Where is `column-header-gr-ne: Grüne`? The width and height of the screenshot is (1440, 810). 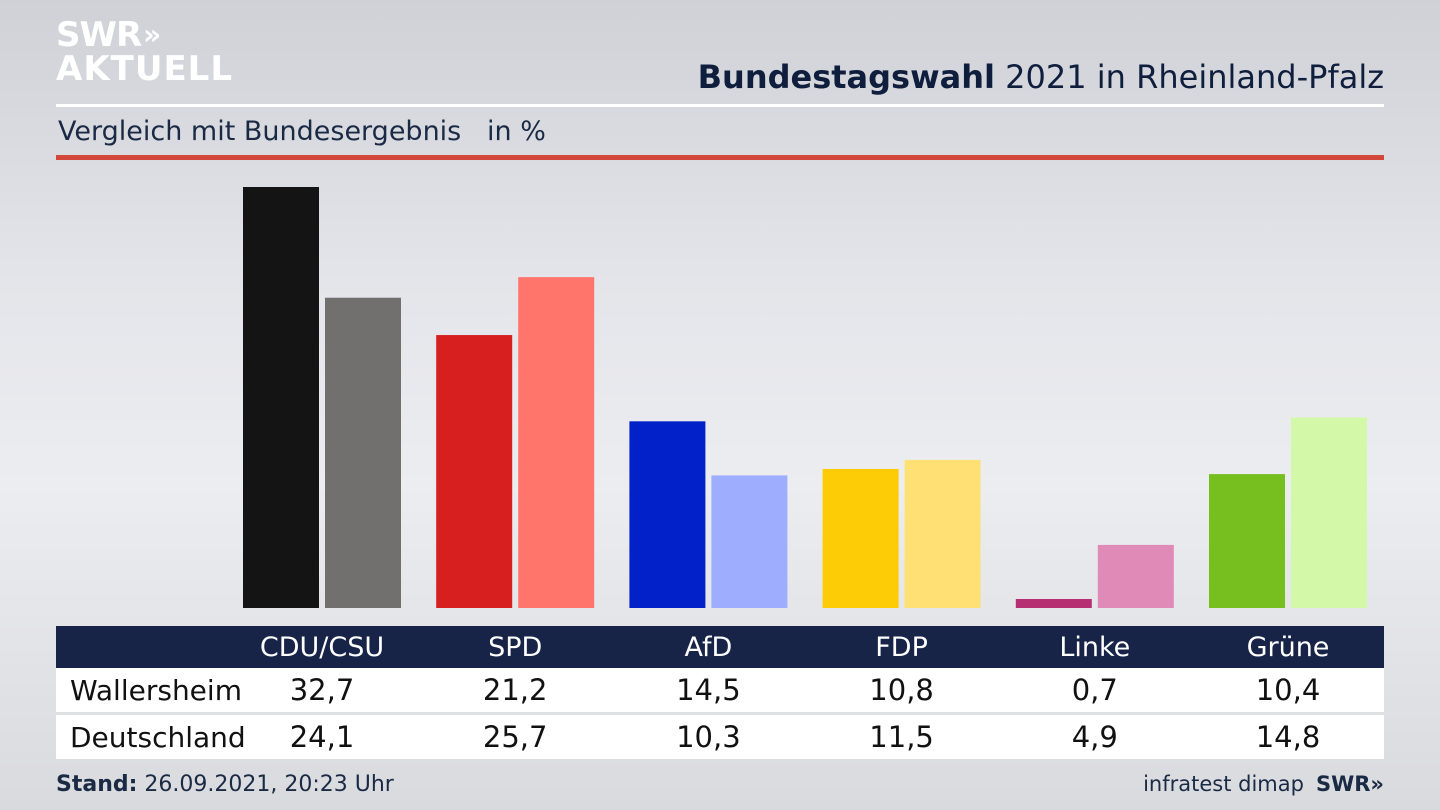
column-header-gr-ne: Grüne is located at coordinates (1288, 647).